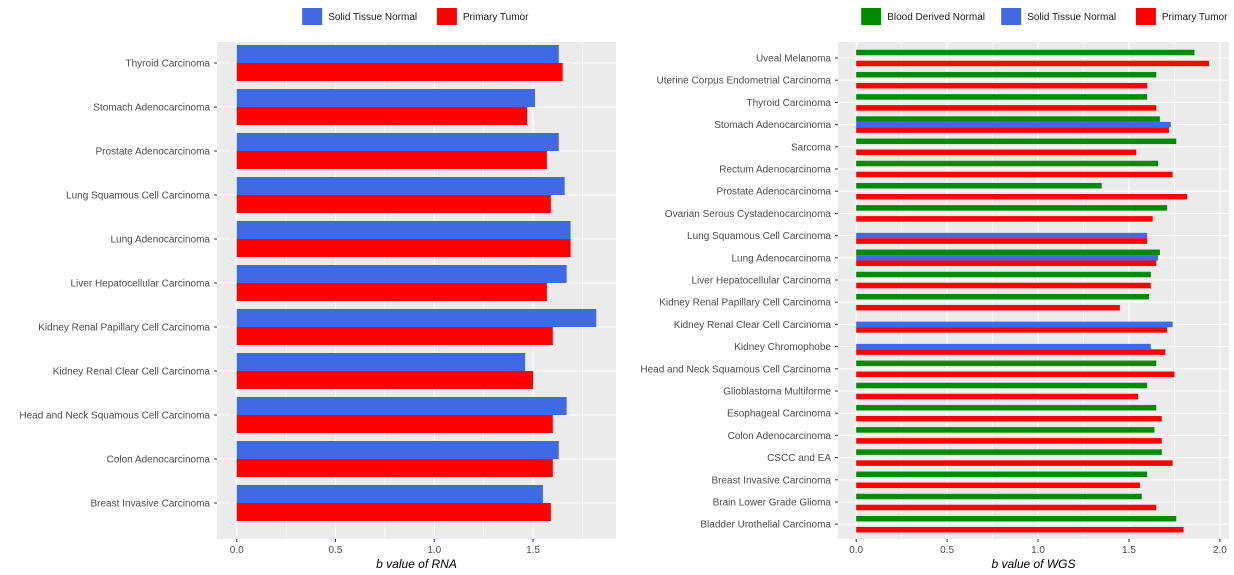  What do you see at coordinates (779, 414) in the screenshot?
I see `y-tick-label: Esophageal Carcinoma` at bounding box center [779, 414].